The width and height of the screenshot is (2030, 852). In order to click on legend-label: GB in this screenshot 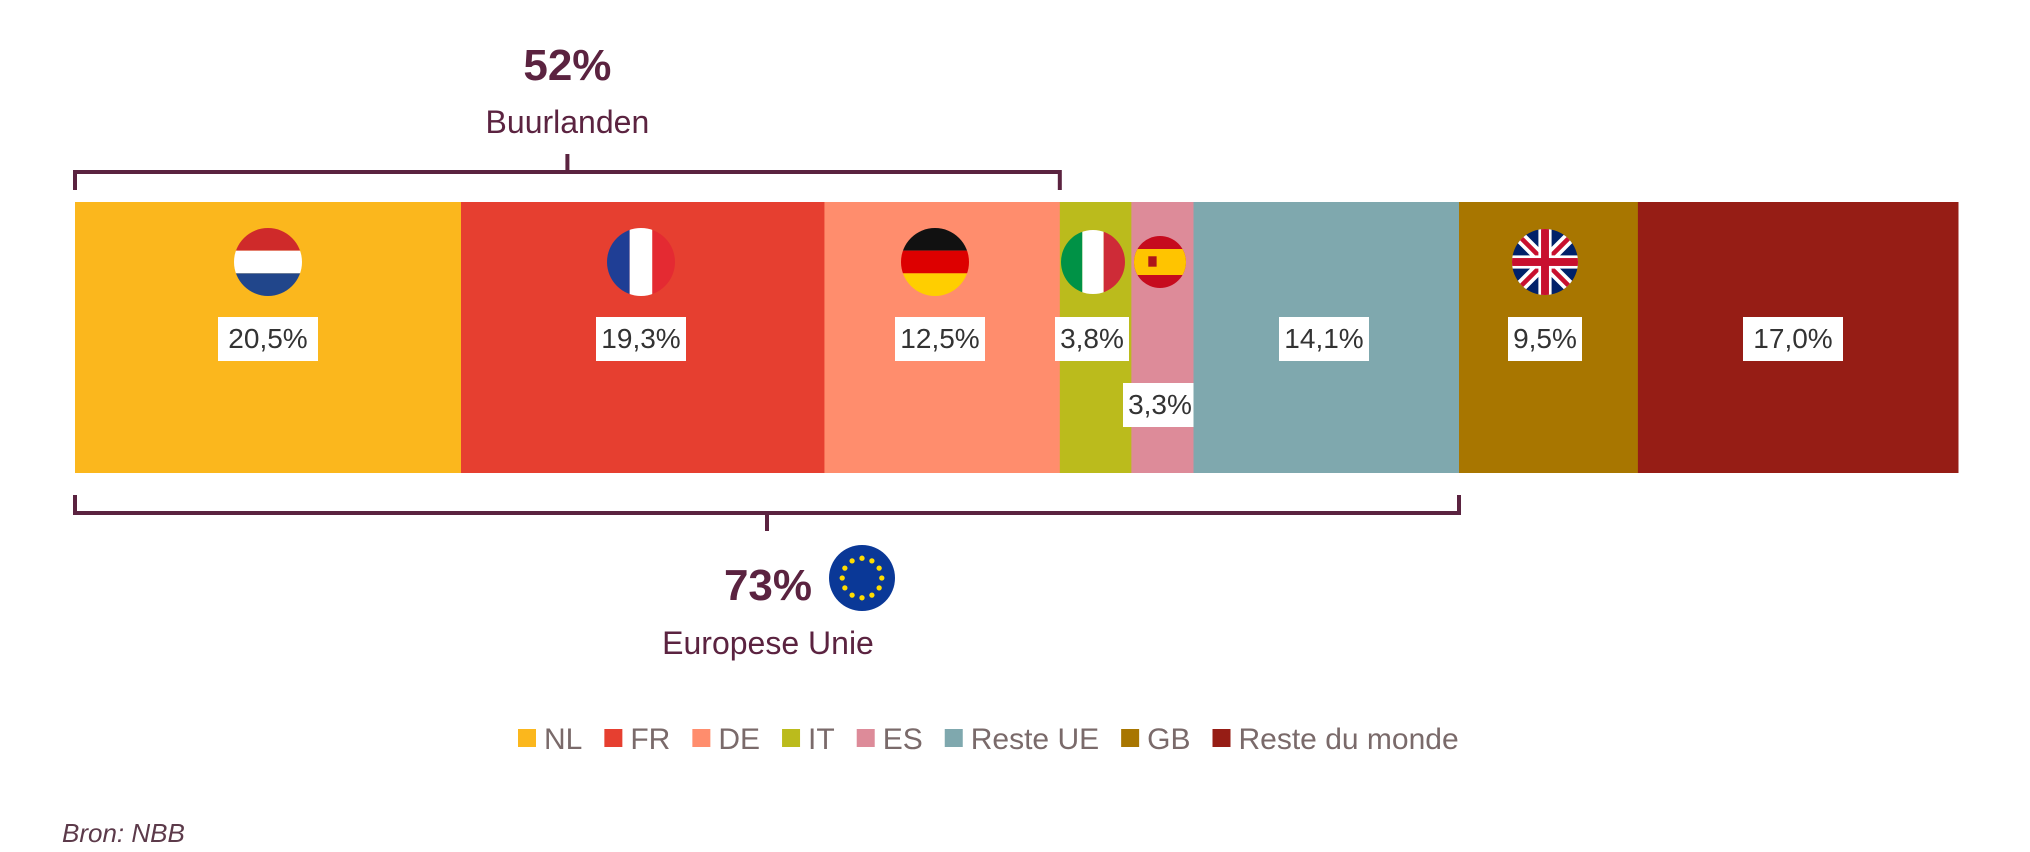, I will do `click(1168, 739)`.